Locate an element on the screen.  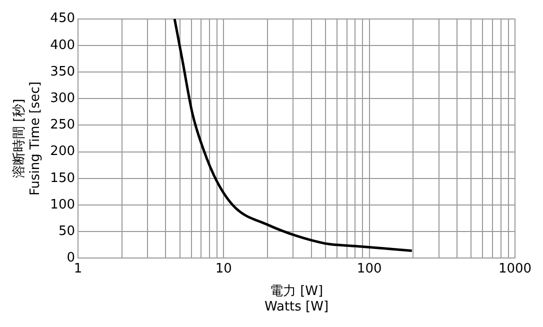
y-tick-label: 250 is located at coordinates (63, 125).